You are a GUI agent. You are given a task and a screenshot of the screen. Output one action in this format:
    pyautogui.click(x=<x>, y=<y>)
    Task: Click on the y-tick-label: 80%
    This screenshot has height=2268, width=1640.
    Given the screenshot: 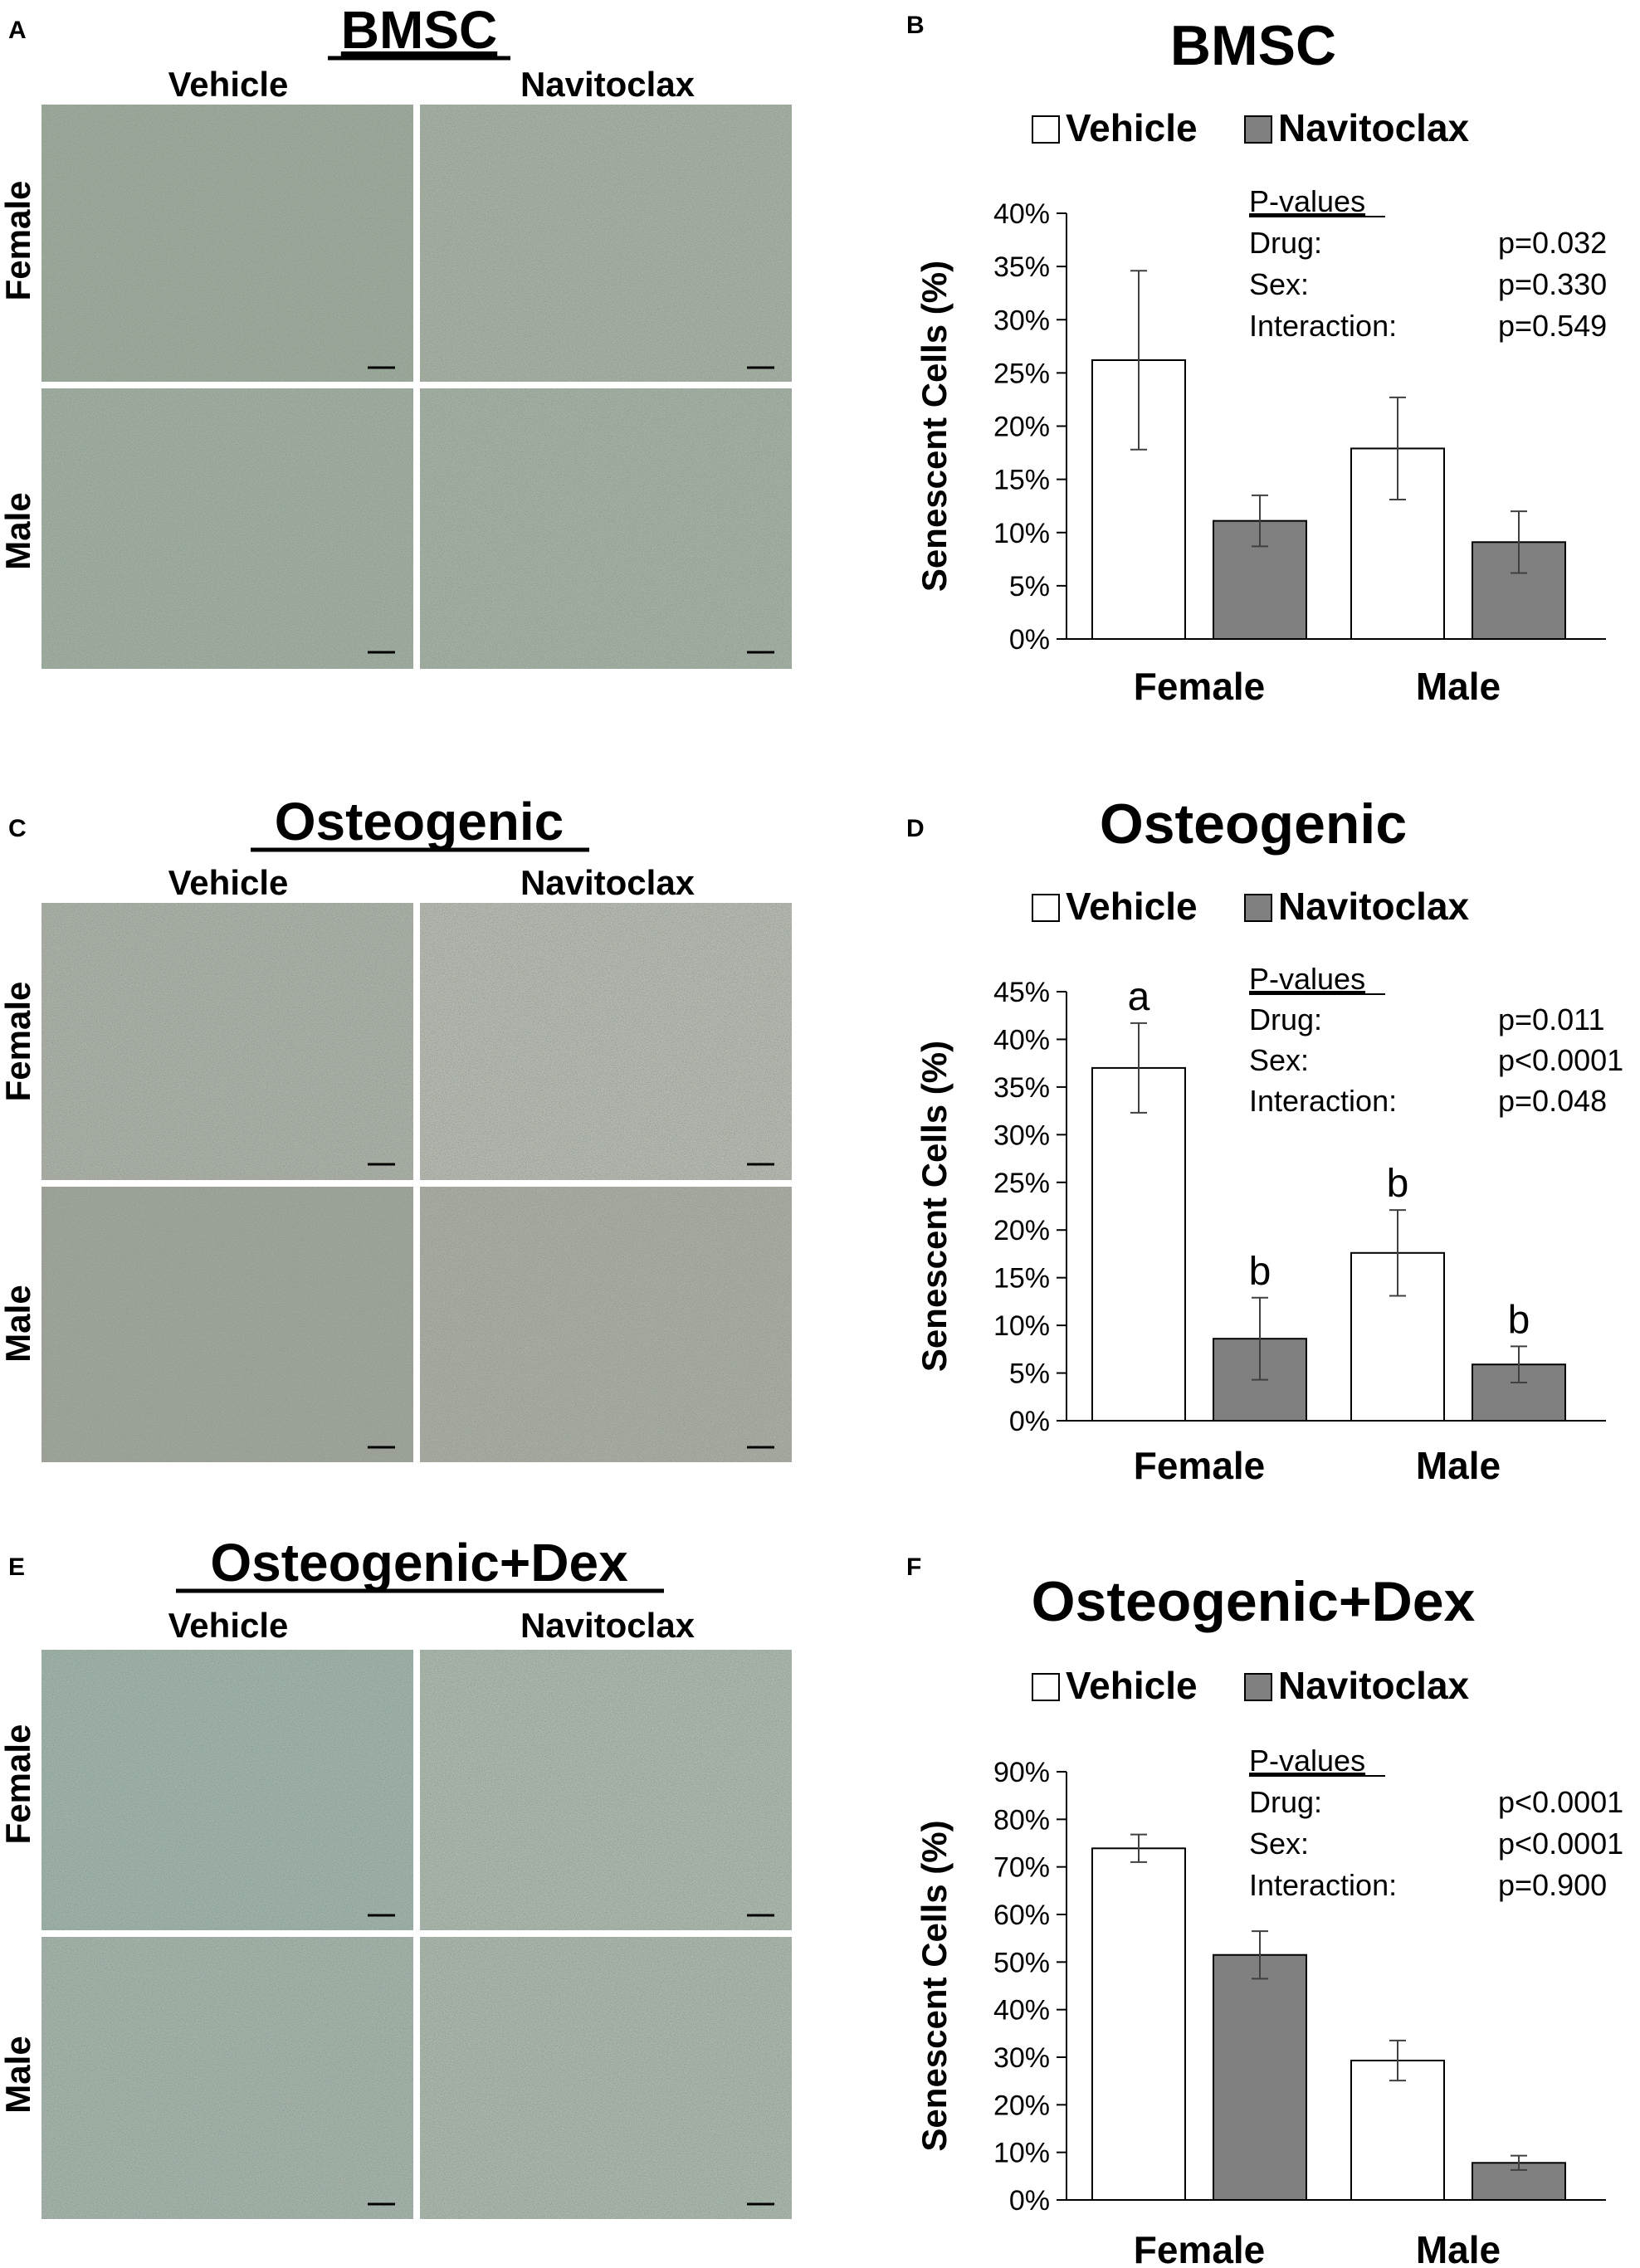 What is the action you would take?
    pyautogui.click(x=1021, y=1820)
    